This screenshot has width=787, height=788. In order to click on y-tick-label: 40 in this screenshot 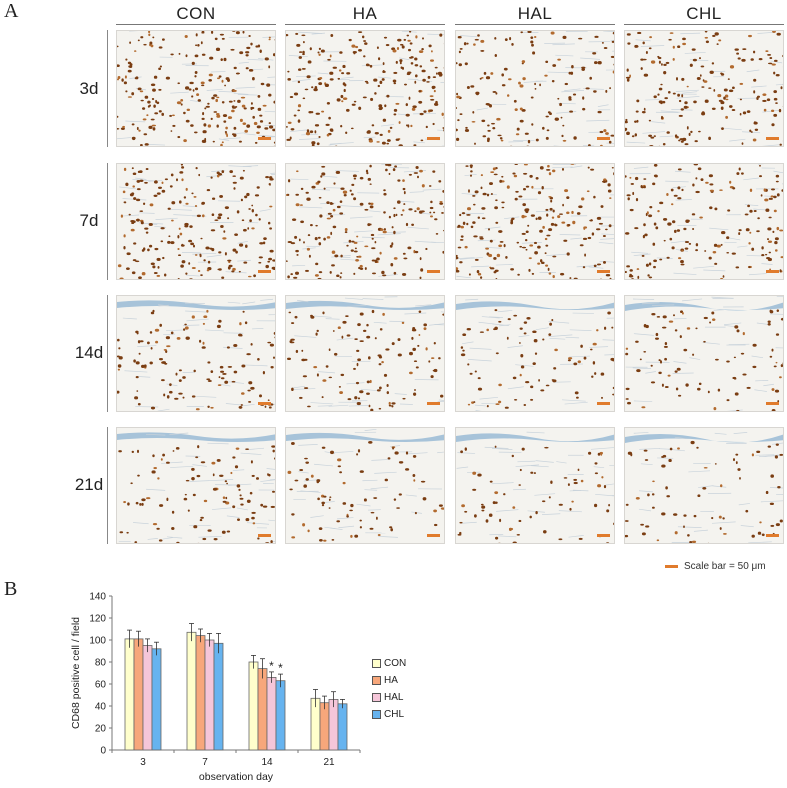, I will do `click(101, 707)`.